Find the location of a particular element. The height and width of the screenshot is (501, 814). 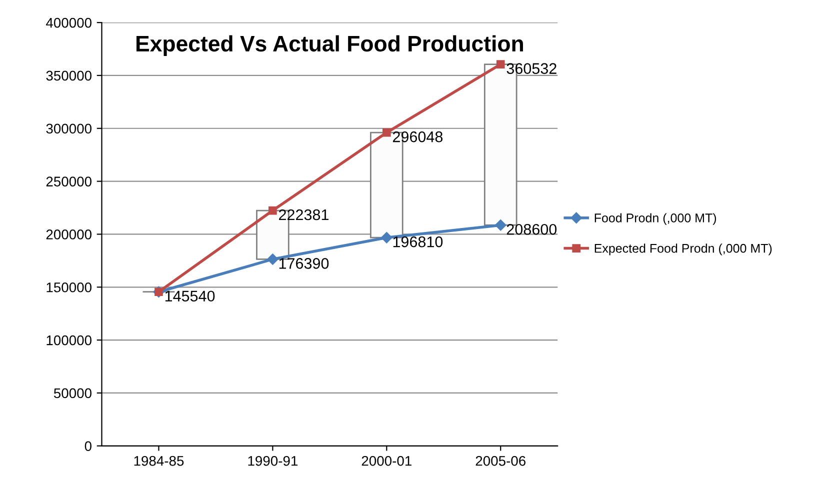

legend-label: Food Prodn (,000 MT) is located at coordinates (655, 219).